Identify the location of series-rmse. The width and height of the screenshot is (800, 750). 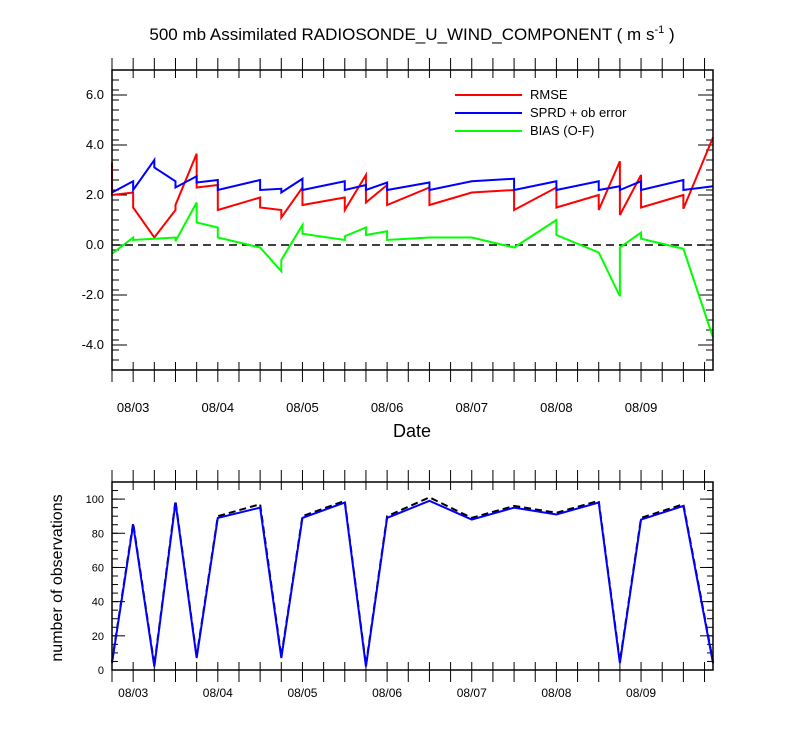
(412, 188).